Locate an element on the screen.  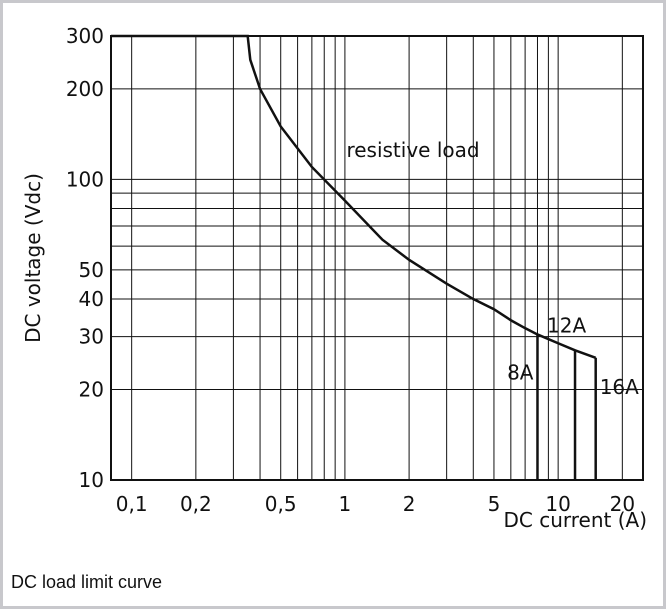
y-axis-label: DC voltage (Vdc) is located at coordinates (33, 258).